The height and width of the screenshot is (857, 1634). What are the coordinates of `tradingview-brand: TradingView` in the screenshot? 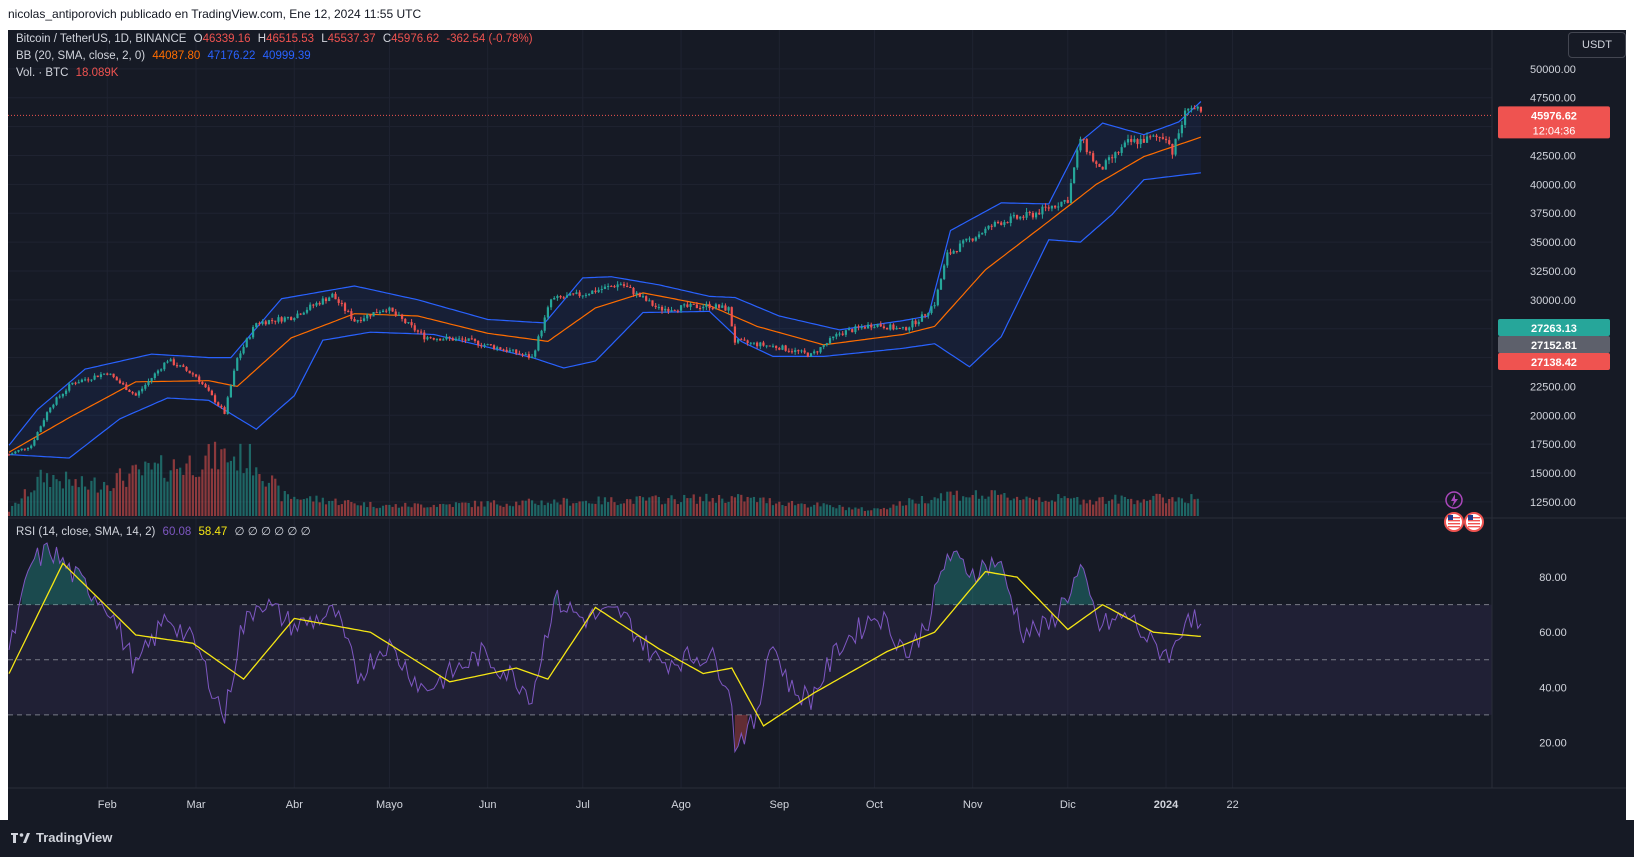 It's located at (61, 837).